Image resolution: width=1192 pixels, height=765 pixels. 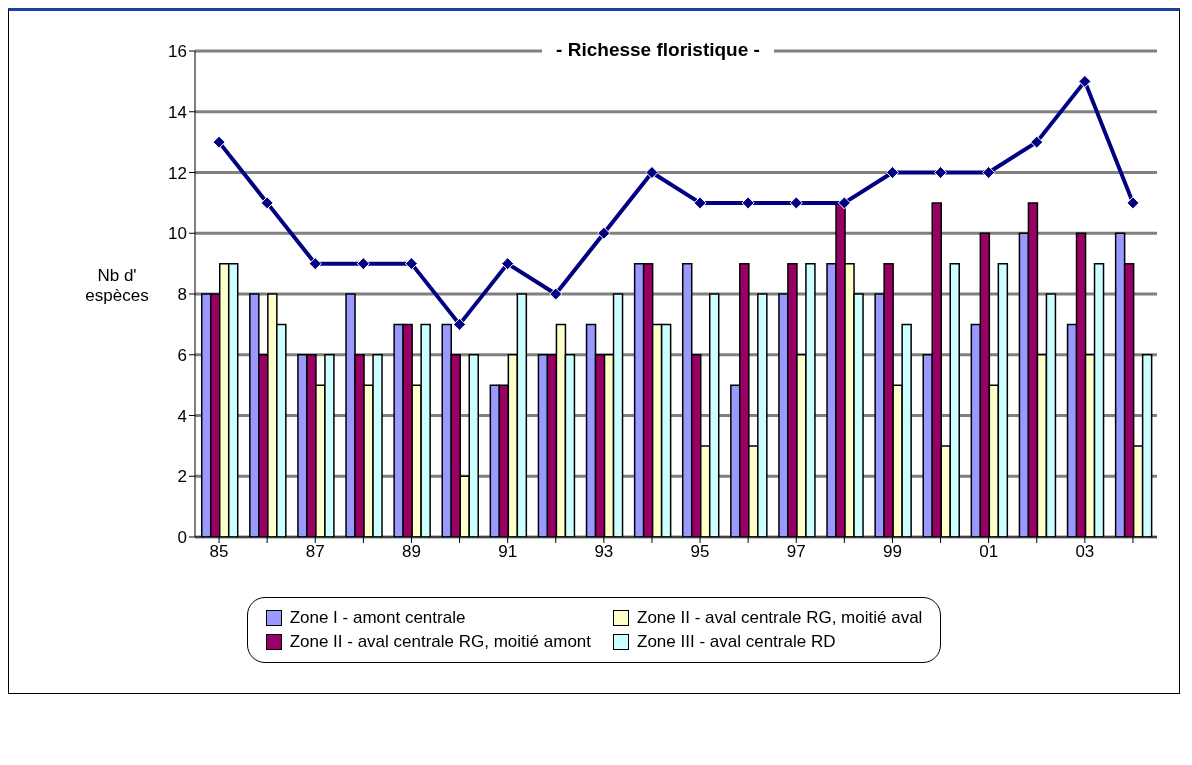 What do you see at coordinates (315, 552) in the screenshot?
I see `x-tick-label: 87` at bounding box center [315, 552].